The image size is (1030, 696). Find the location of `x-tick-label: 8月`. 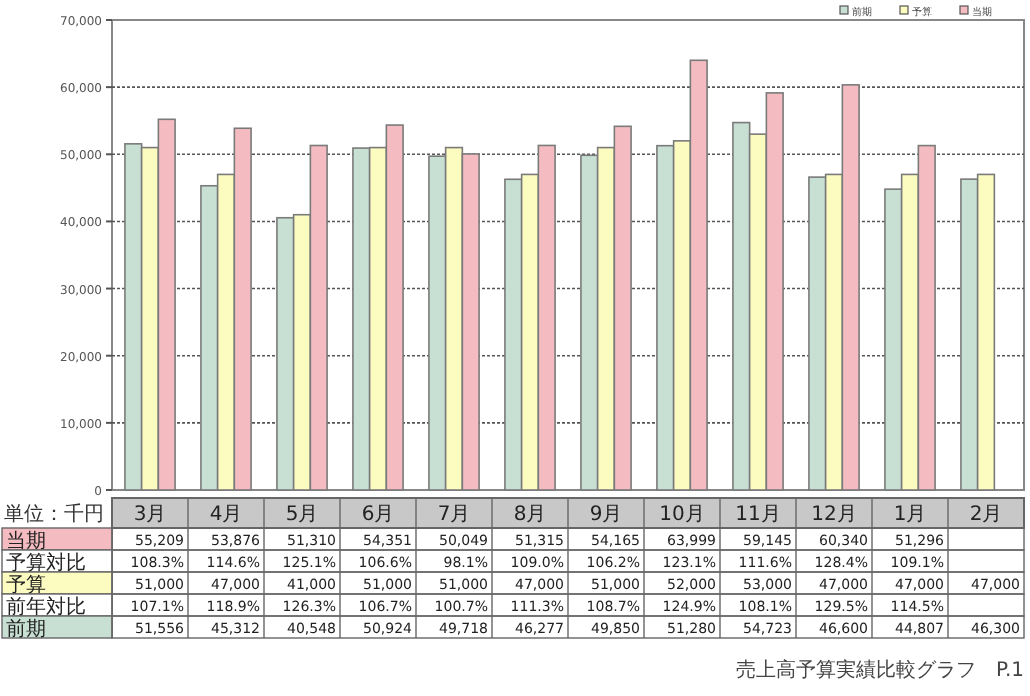

x-tick-label: 8月 is located at coordinates (530, 515).